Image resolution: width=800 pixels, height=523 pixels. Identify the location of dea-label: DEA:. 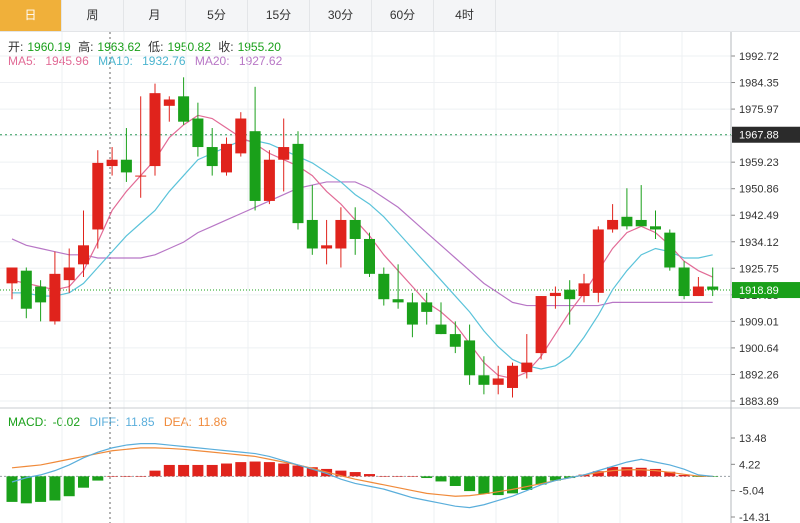
(177, 422).